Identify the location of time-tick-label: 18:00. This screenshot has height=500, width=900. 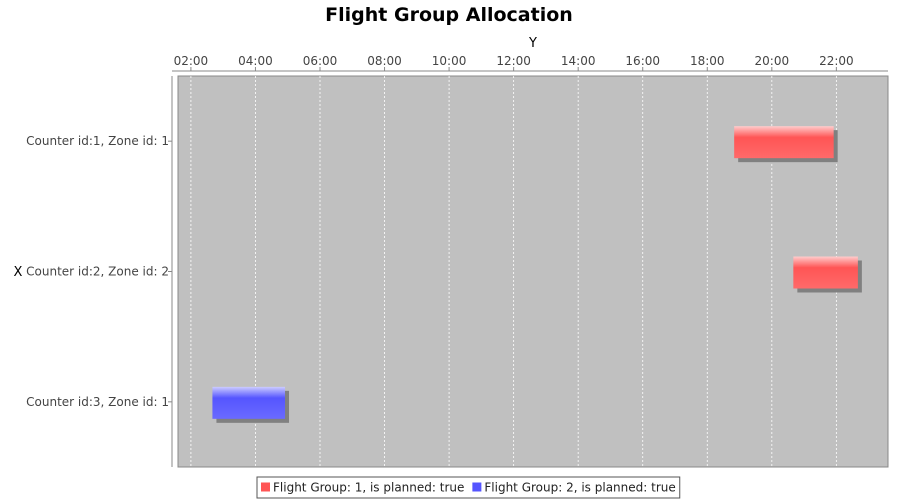
(707, 61).